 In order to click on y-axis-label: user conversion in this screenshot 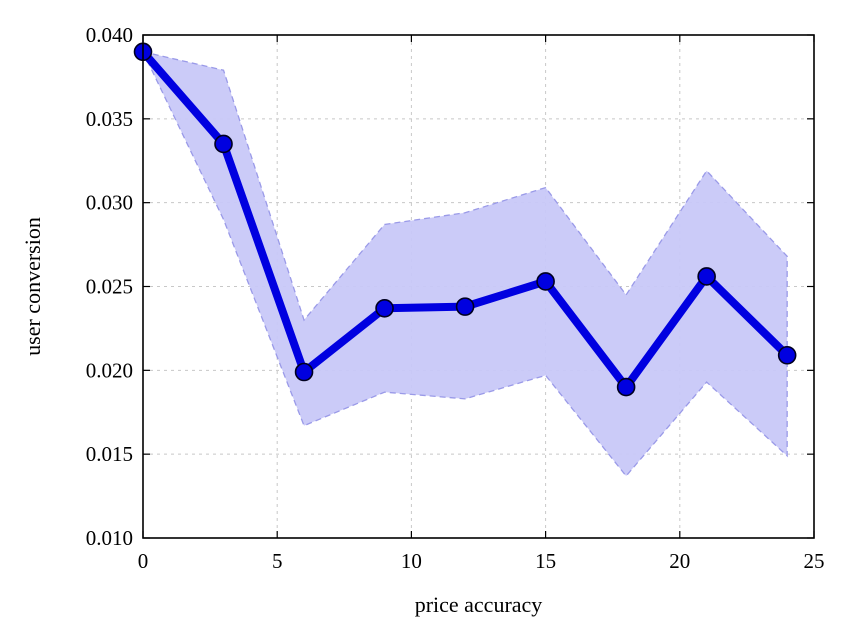, I will do `click(32, 286)`.